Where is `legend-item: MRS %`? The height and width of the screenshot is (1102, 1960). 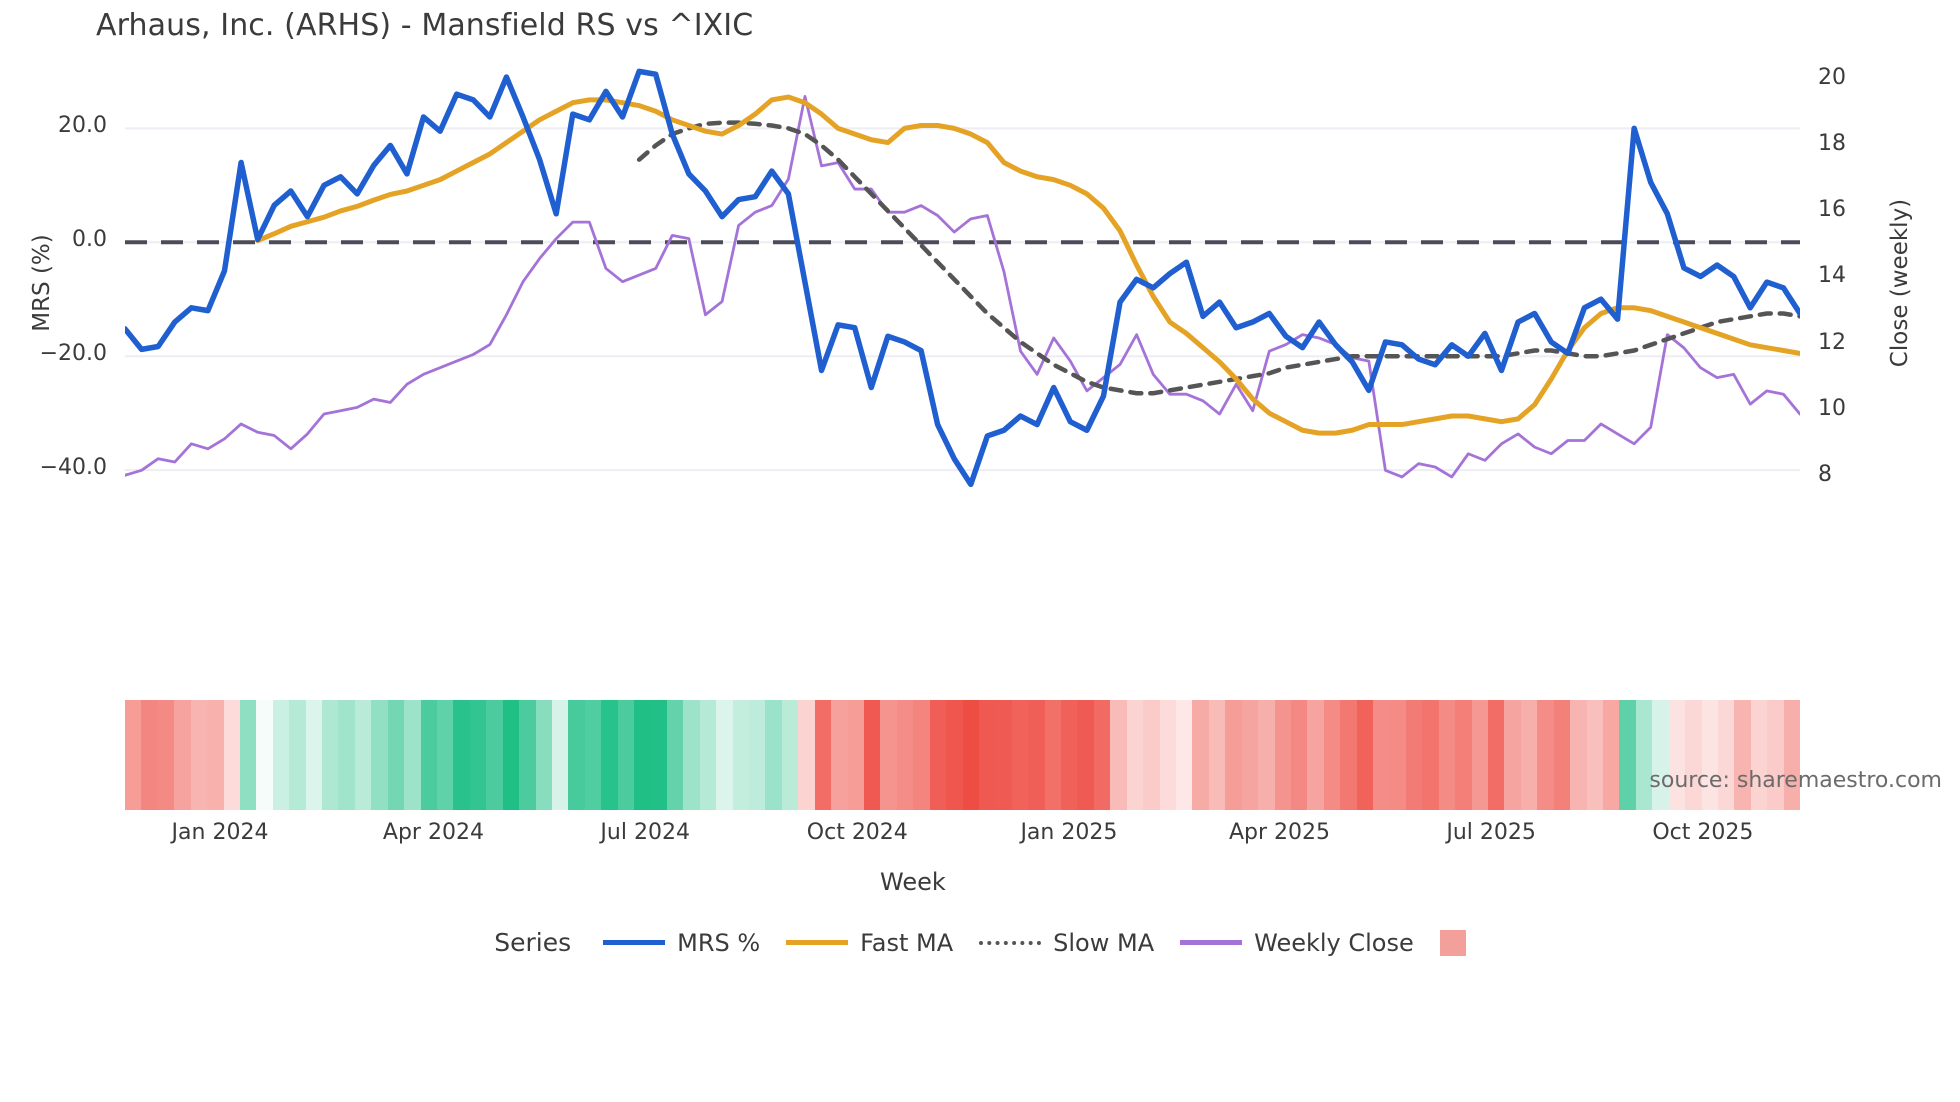
legend-item: MRS % is located at coordinates (681, 943).